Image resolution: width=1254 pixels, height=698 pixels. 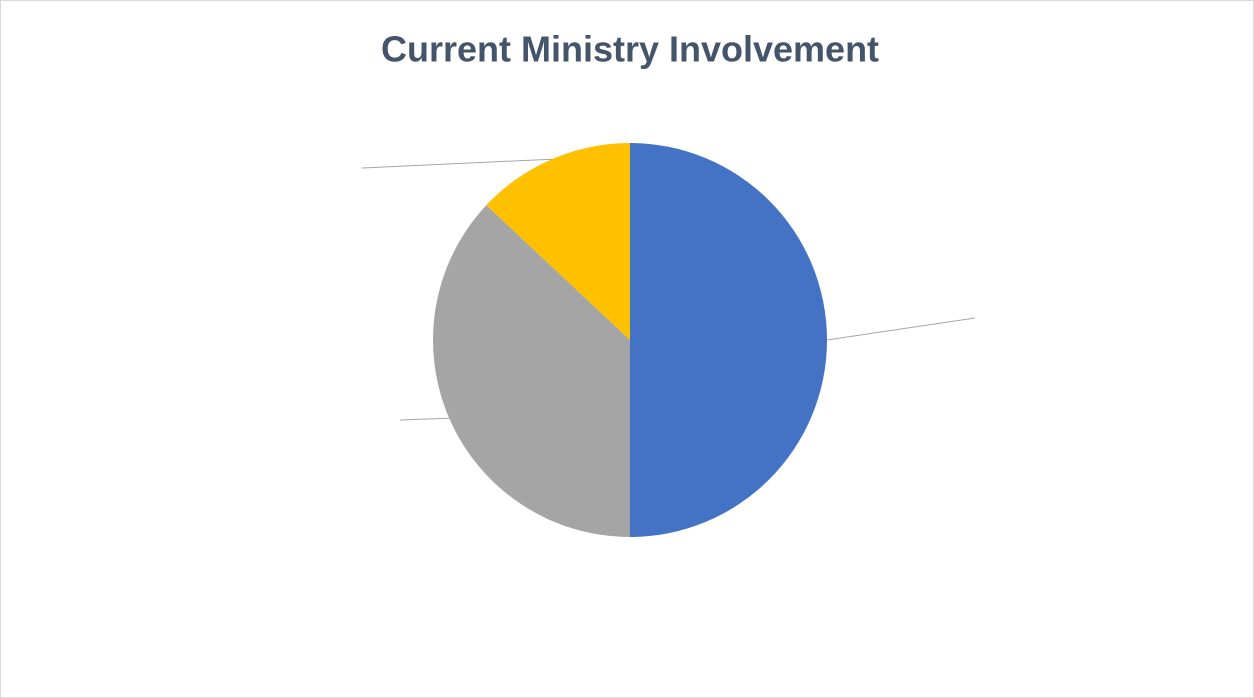 What do you see at coordinates (630, 49) in the screenshot?
I see `chart-title: Current Ministry Involvement` at bounding box center [630, 49].